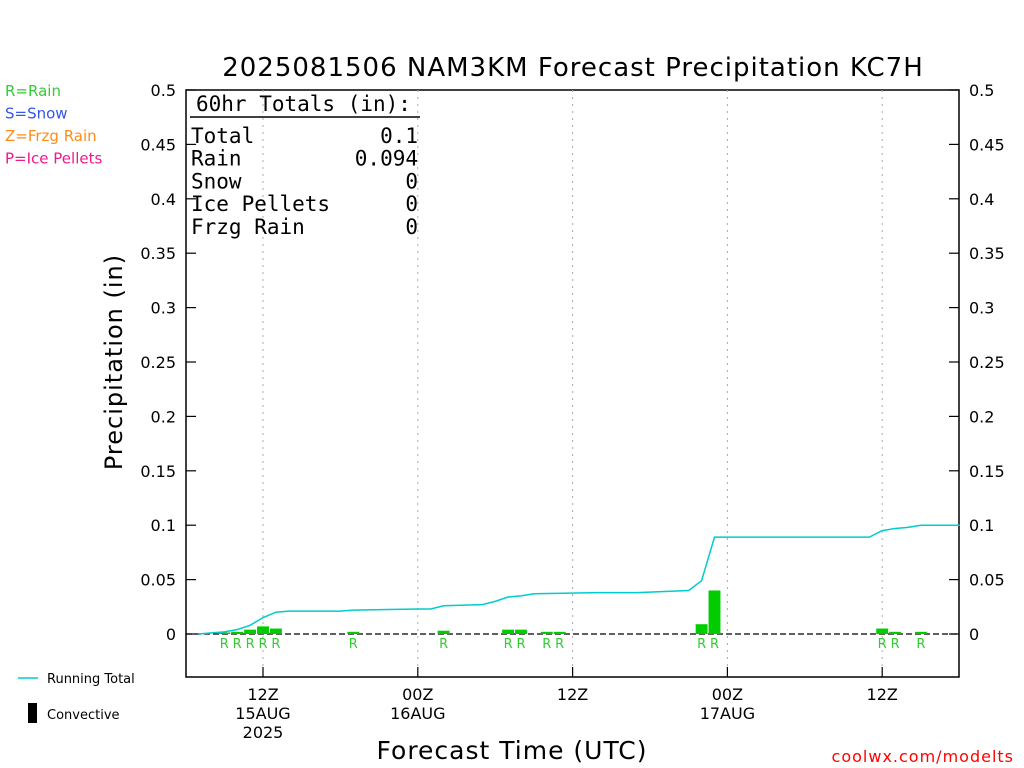  What do you see at coordinates (163, 199) in the screenshot?
I see `y-tick-label: 0.4` at bounding box center [163, 199].